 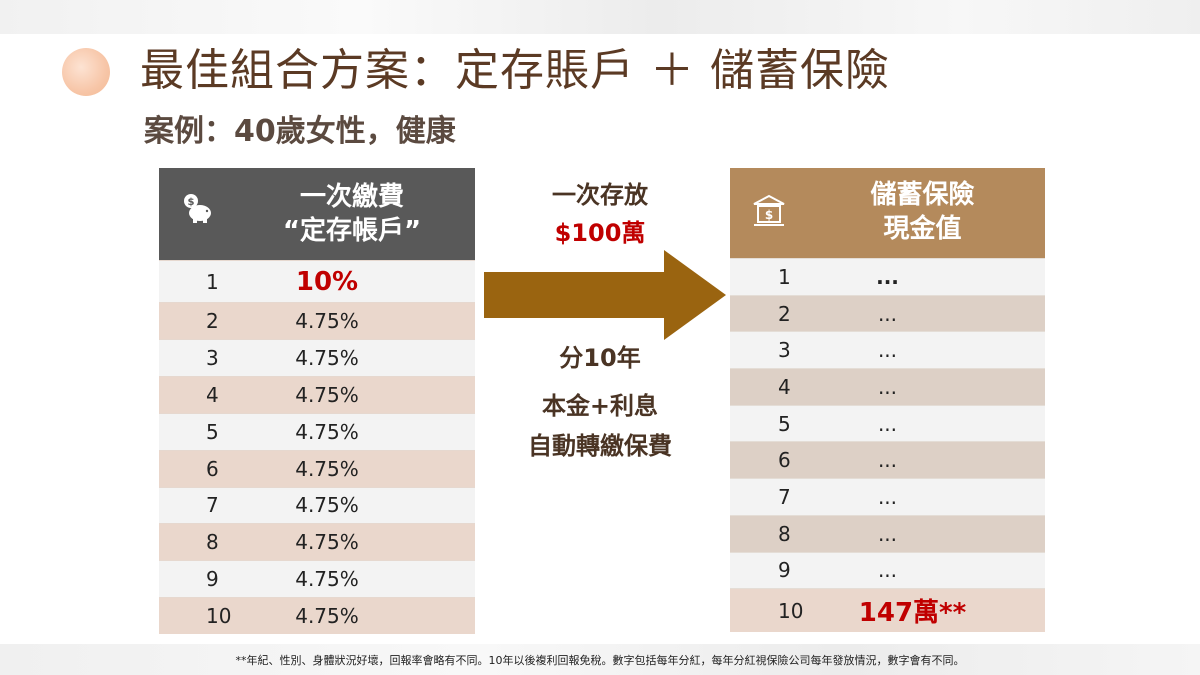 I want to click on deposit-label: 一次存放, so click(x=600, y=195).